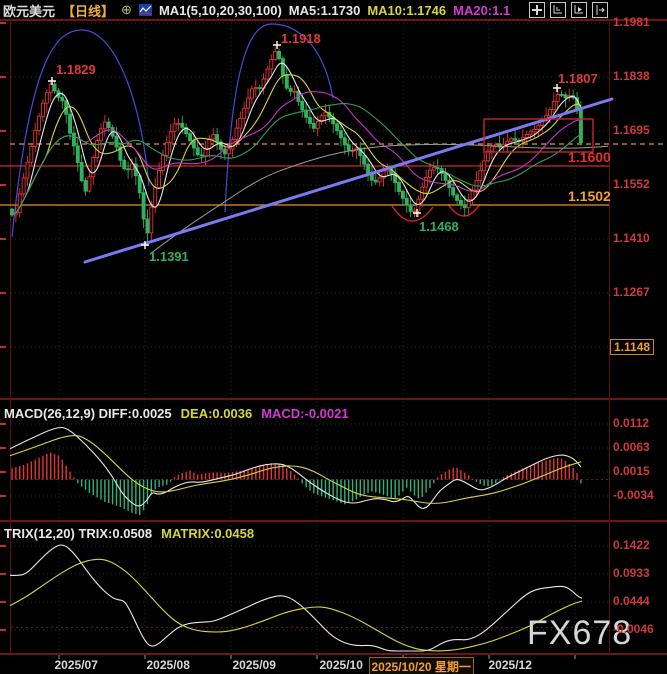  Describe the element at coordinates (482, 10) in the screenshot. I see `ma20-readout: MA20:1.1` at that location.